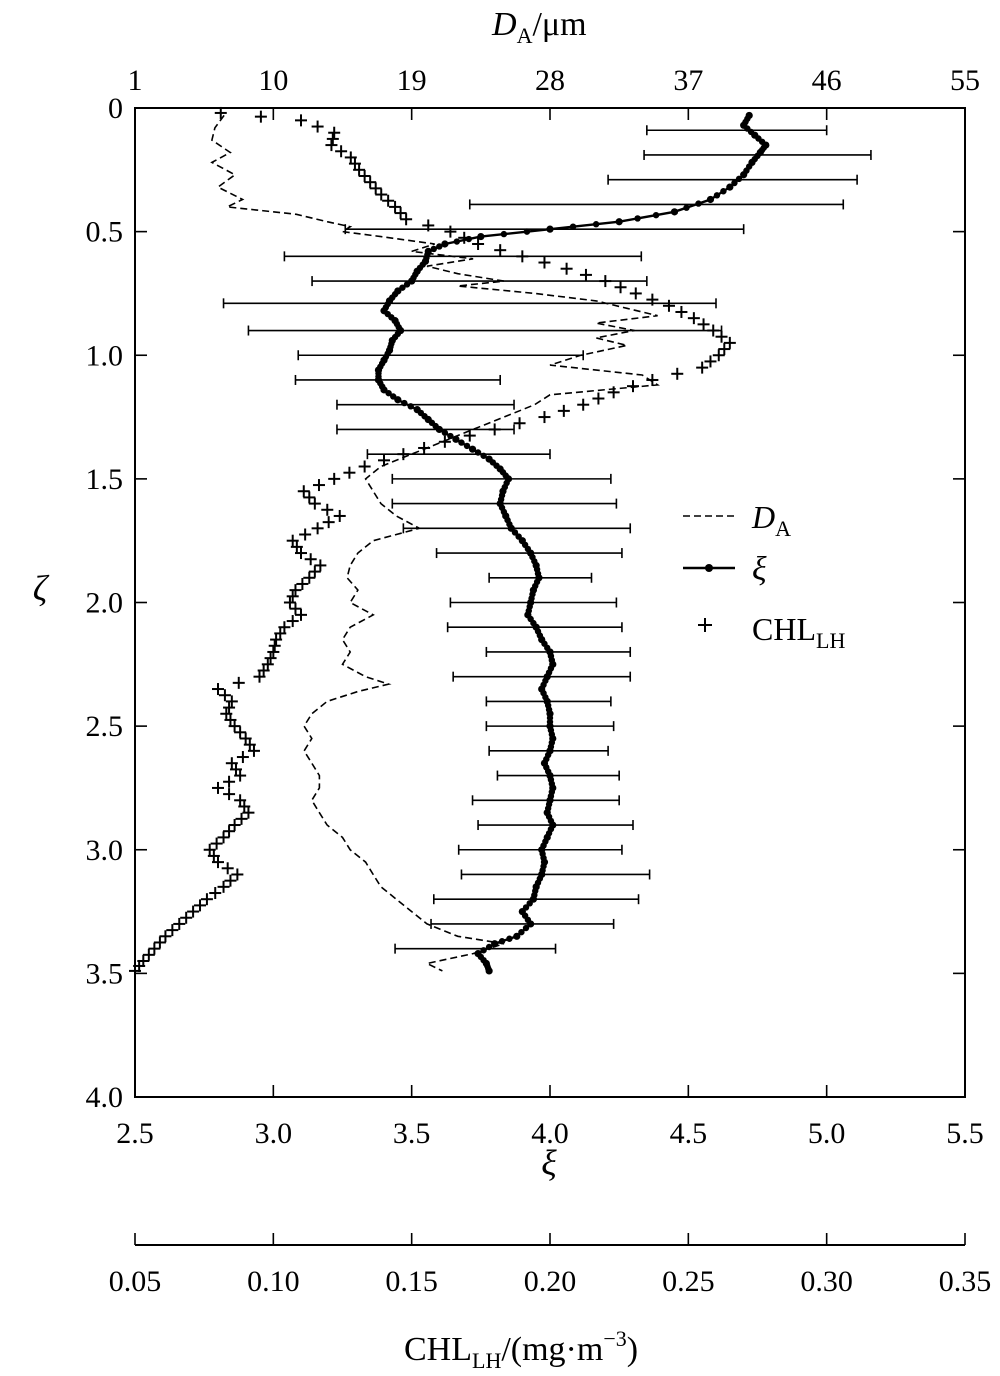 This screenshot has width=1000, height=1376. Describe the element at coordinates (115, 108) in the screenshot. I see `y-tick-label: 0` at that location.